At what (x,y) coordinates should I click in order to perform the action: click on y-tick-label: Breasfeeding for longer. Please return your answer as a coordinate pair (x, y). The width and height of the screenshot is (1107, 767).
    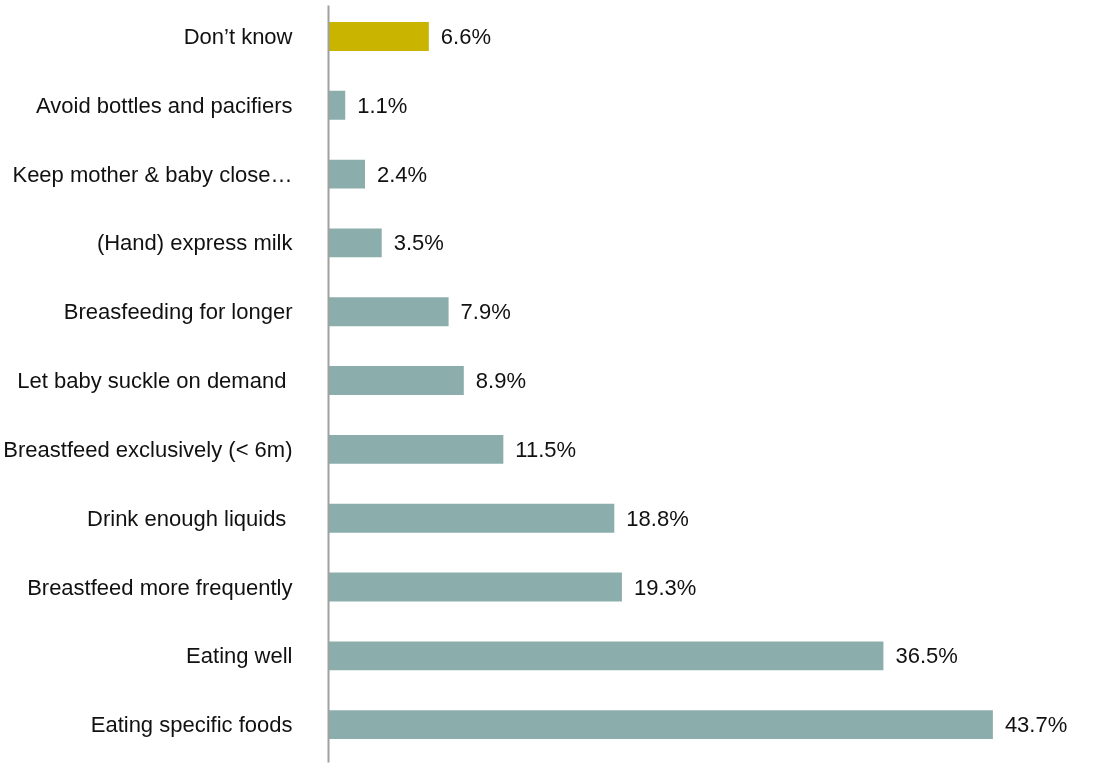
    Looking at the image, I should click on (178, 312).